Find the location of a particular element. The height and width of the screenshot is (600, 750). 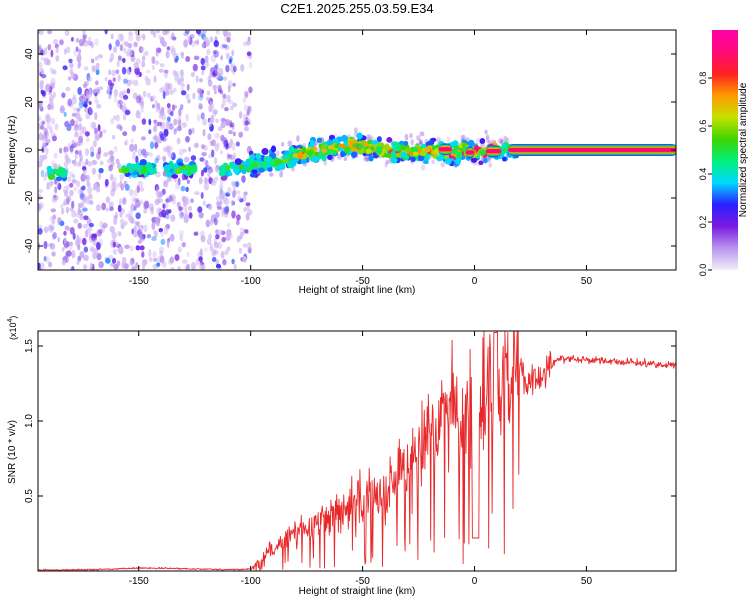

spectrogram-x-tick-label: -100 is located at coordinates (251, 281).